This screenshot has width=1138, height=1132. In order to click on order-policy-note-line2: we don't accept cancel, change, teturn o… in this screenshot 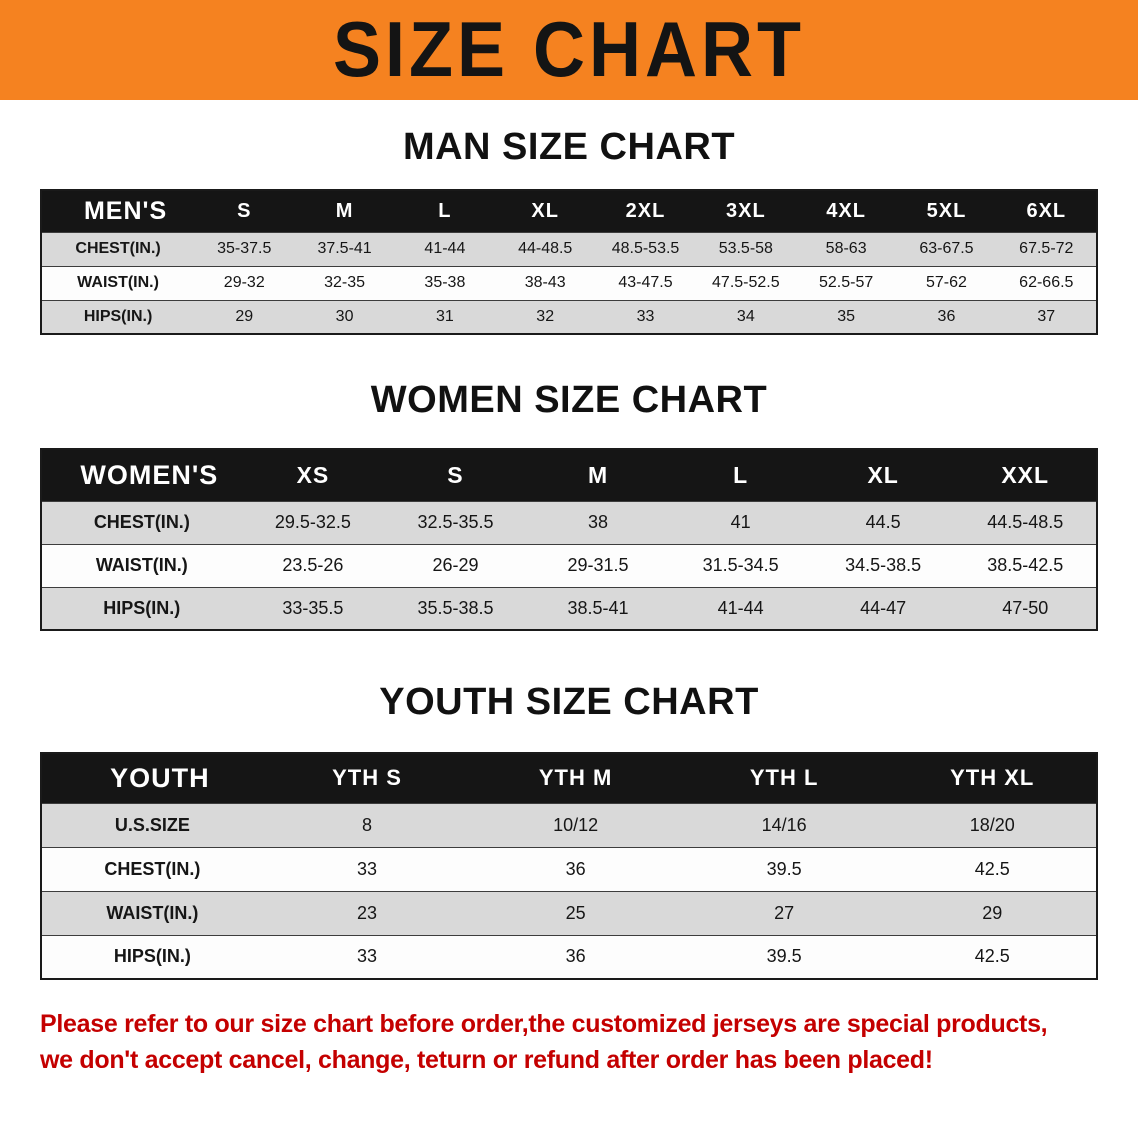, I will do `click(486, 1060)`.